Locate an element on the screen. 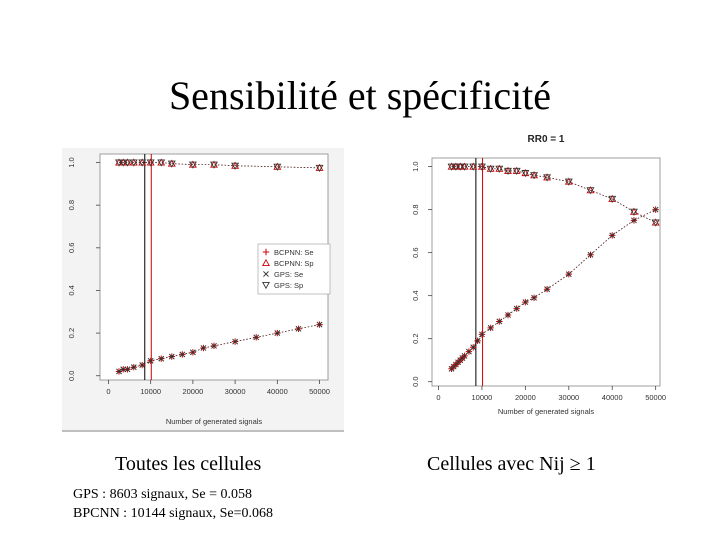 Image resolution: width=720 pixels, height=540 pixels. chart-title: RR0 = 1 is located at coordinates (546, 139).